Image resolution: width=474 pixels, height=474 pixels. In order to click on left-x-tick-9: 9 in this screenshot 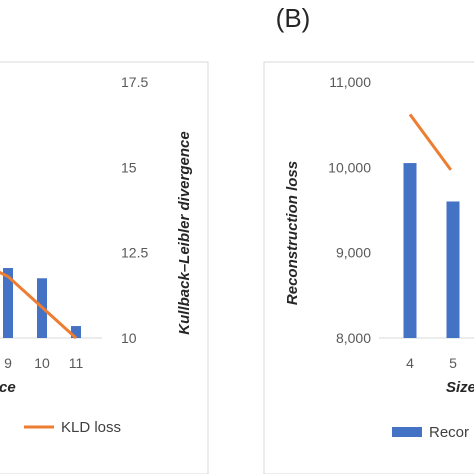, I will do `click(8, 363)`.